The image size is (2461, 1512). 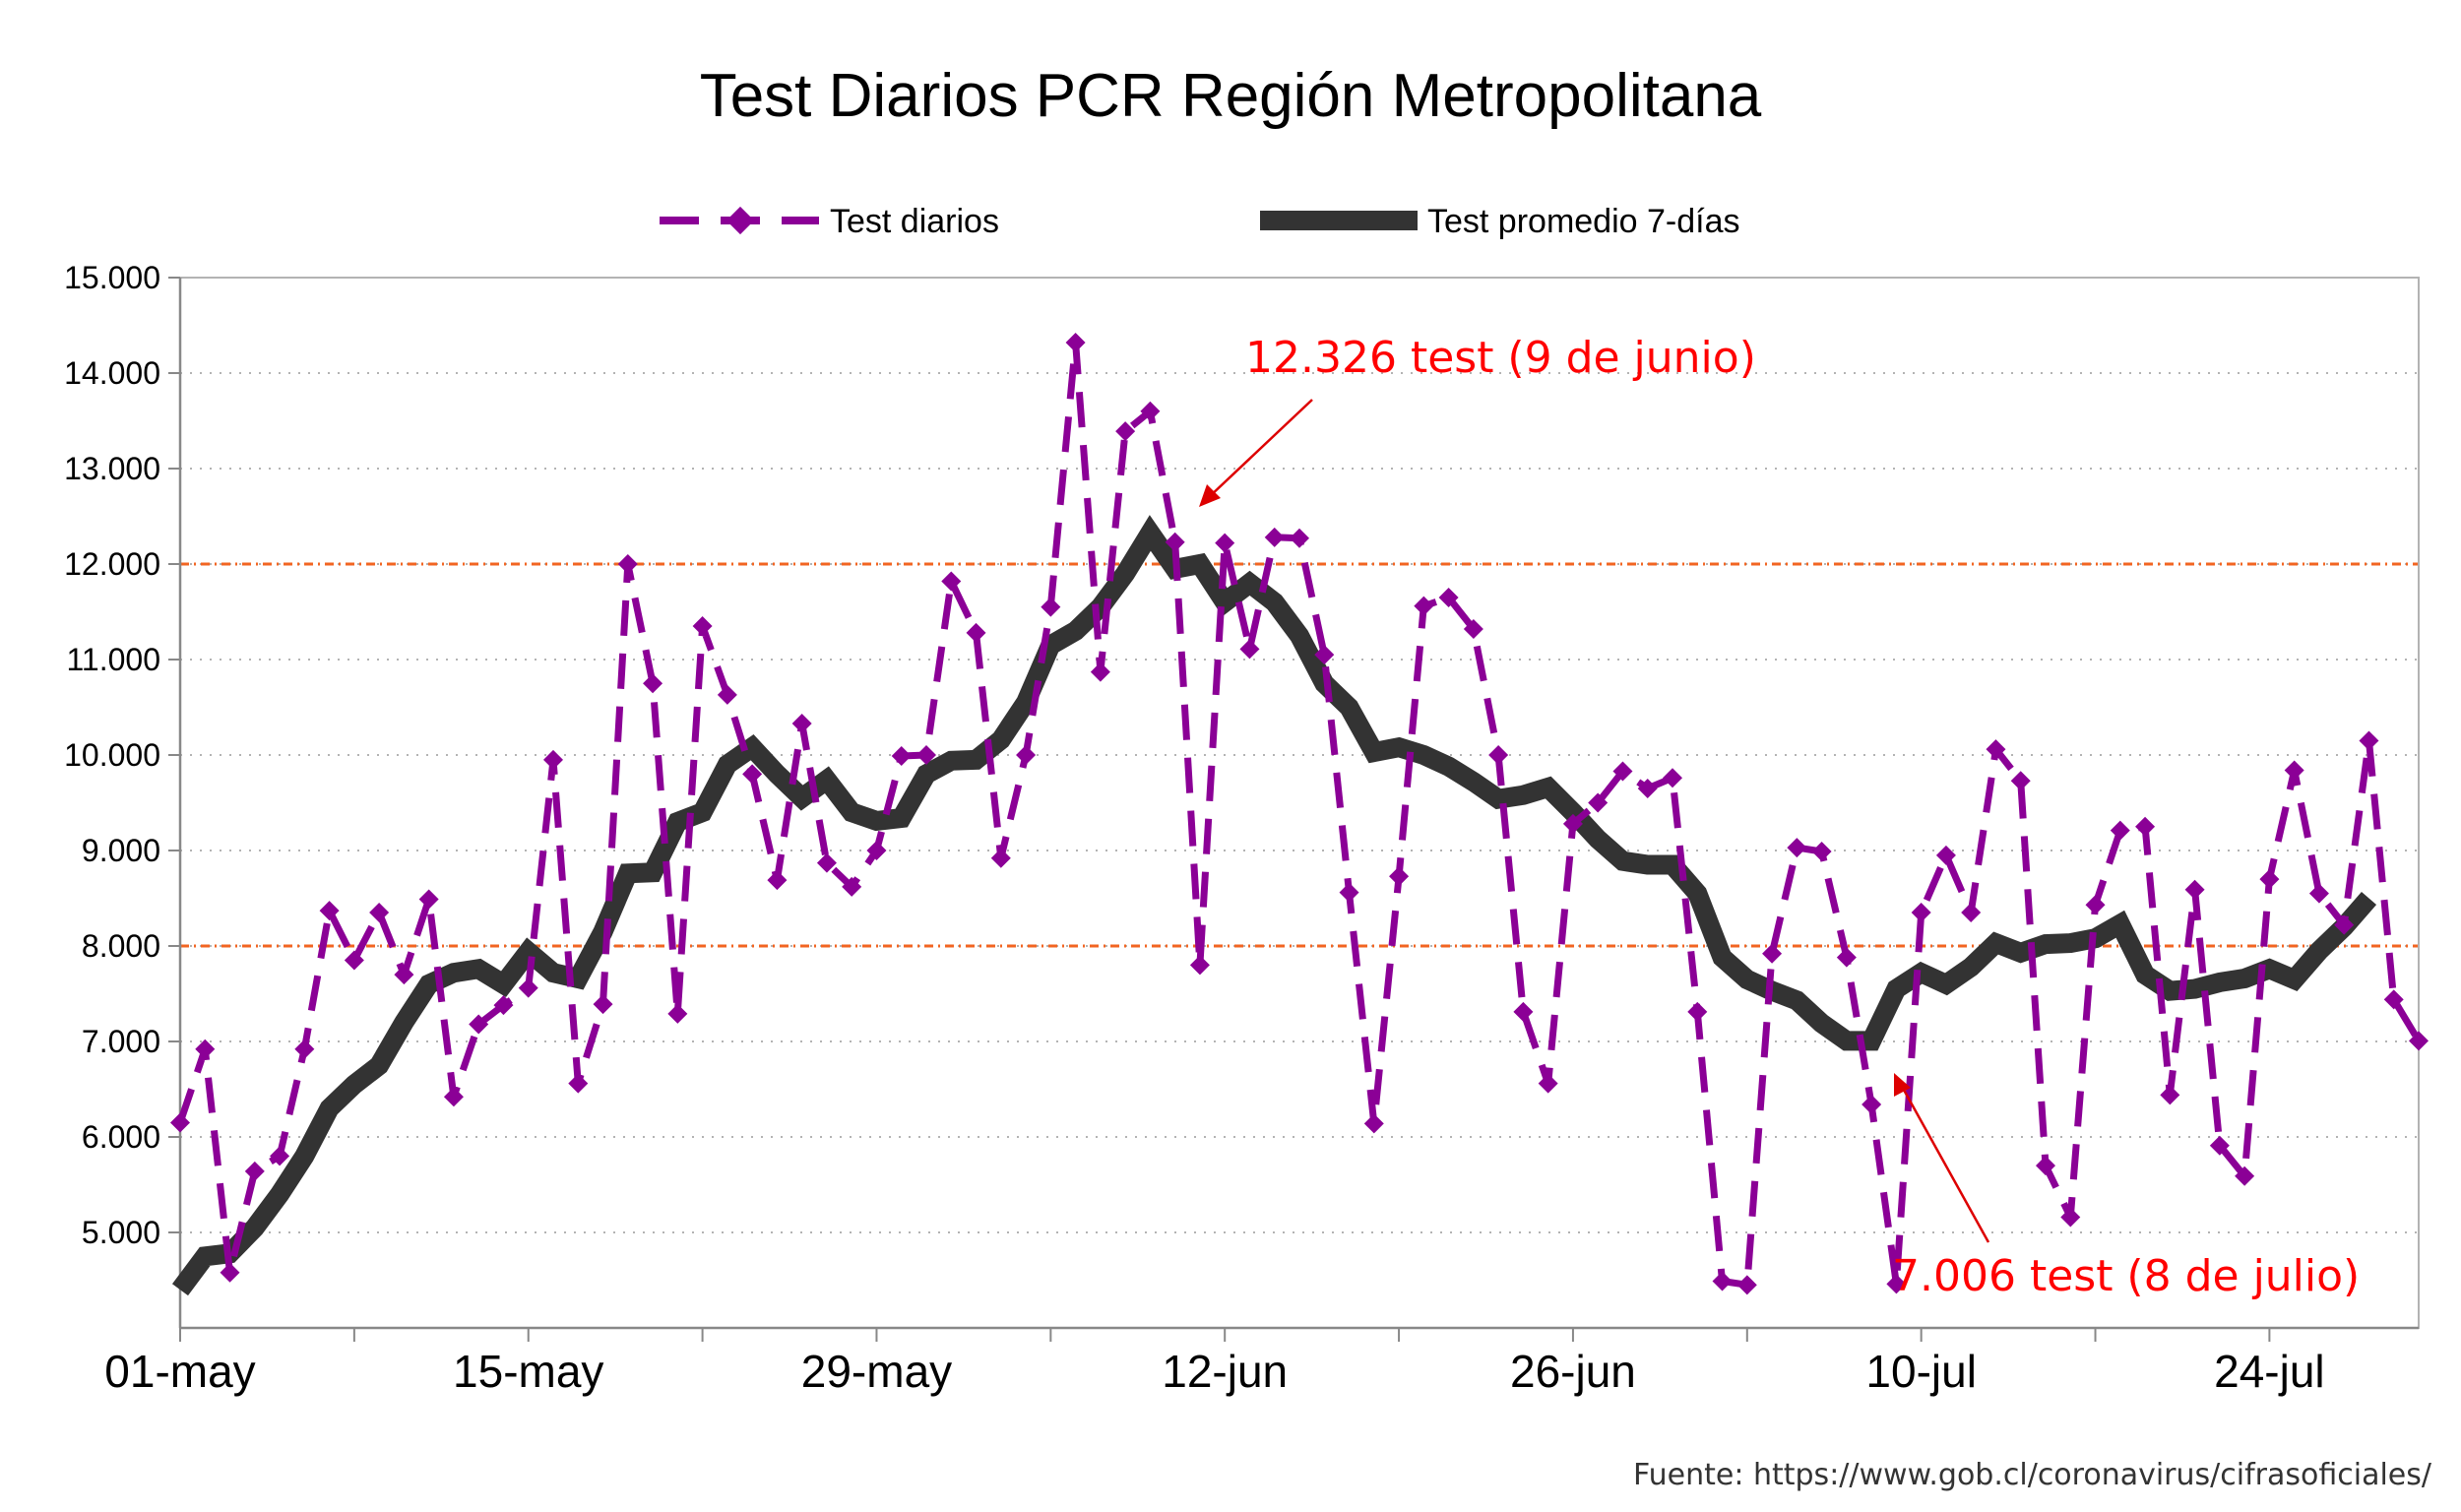 I want to click on ytick-label-10: 15.000, so click(x=112, y=277).